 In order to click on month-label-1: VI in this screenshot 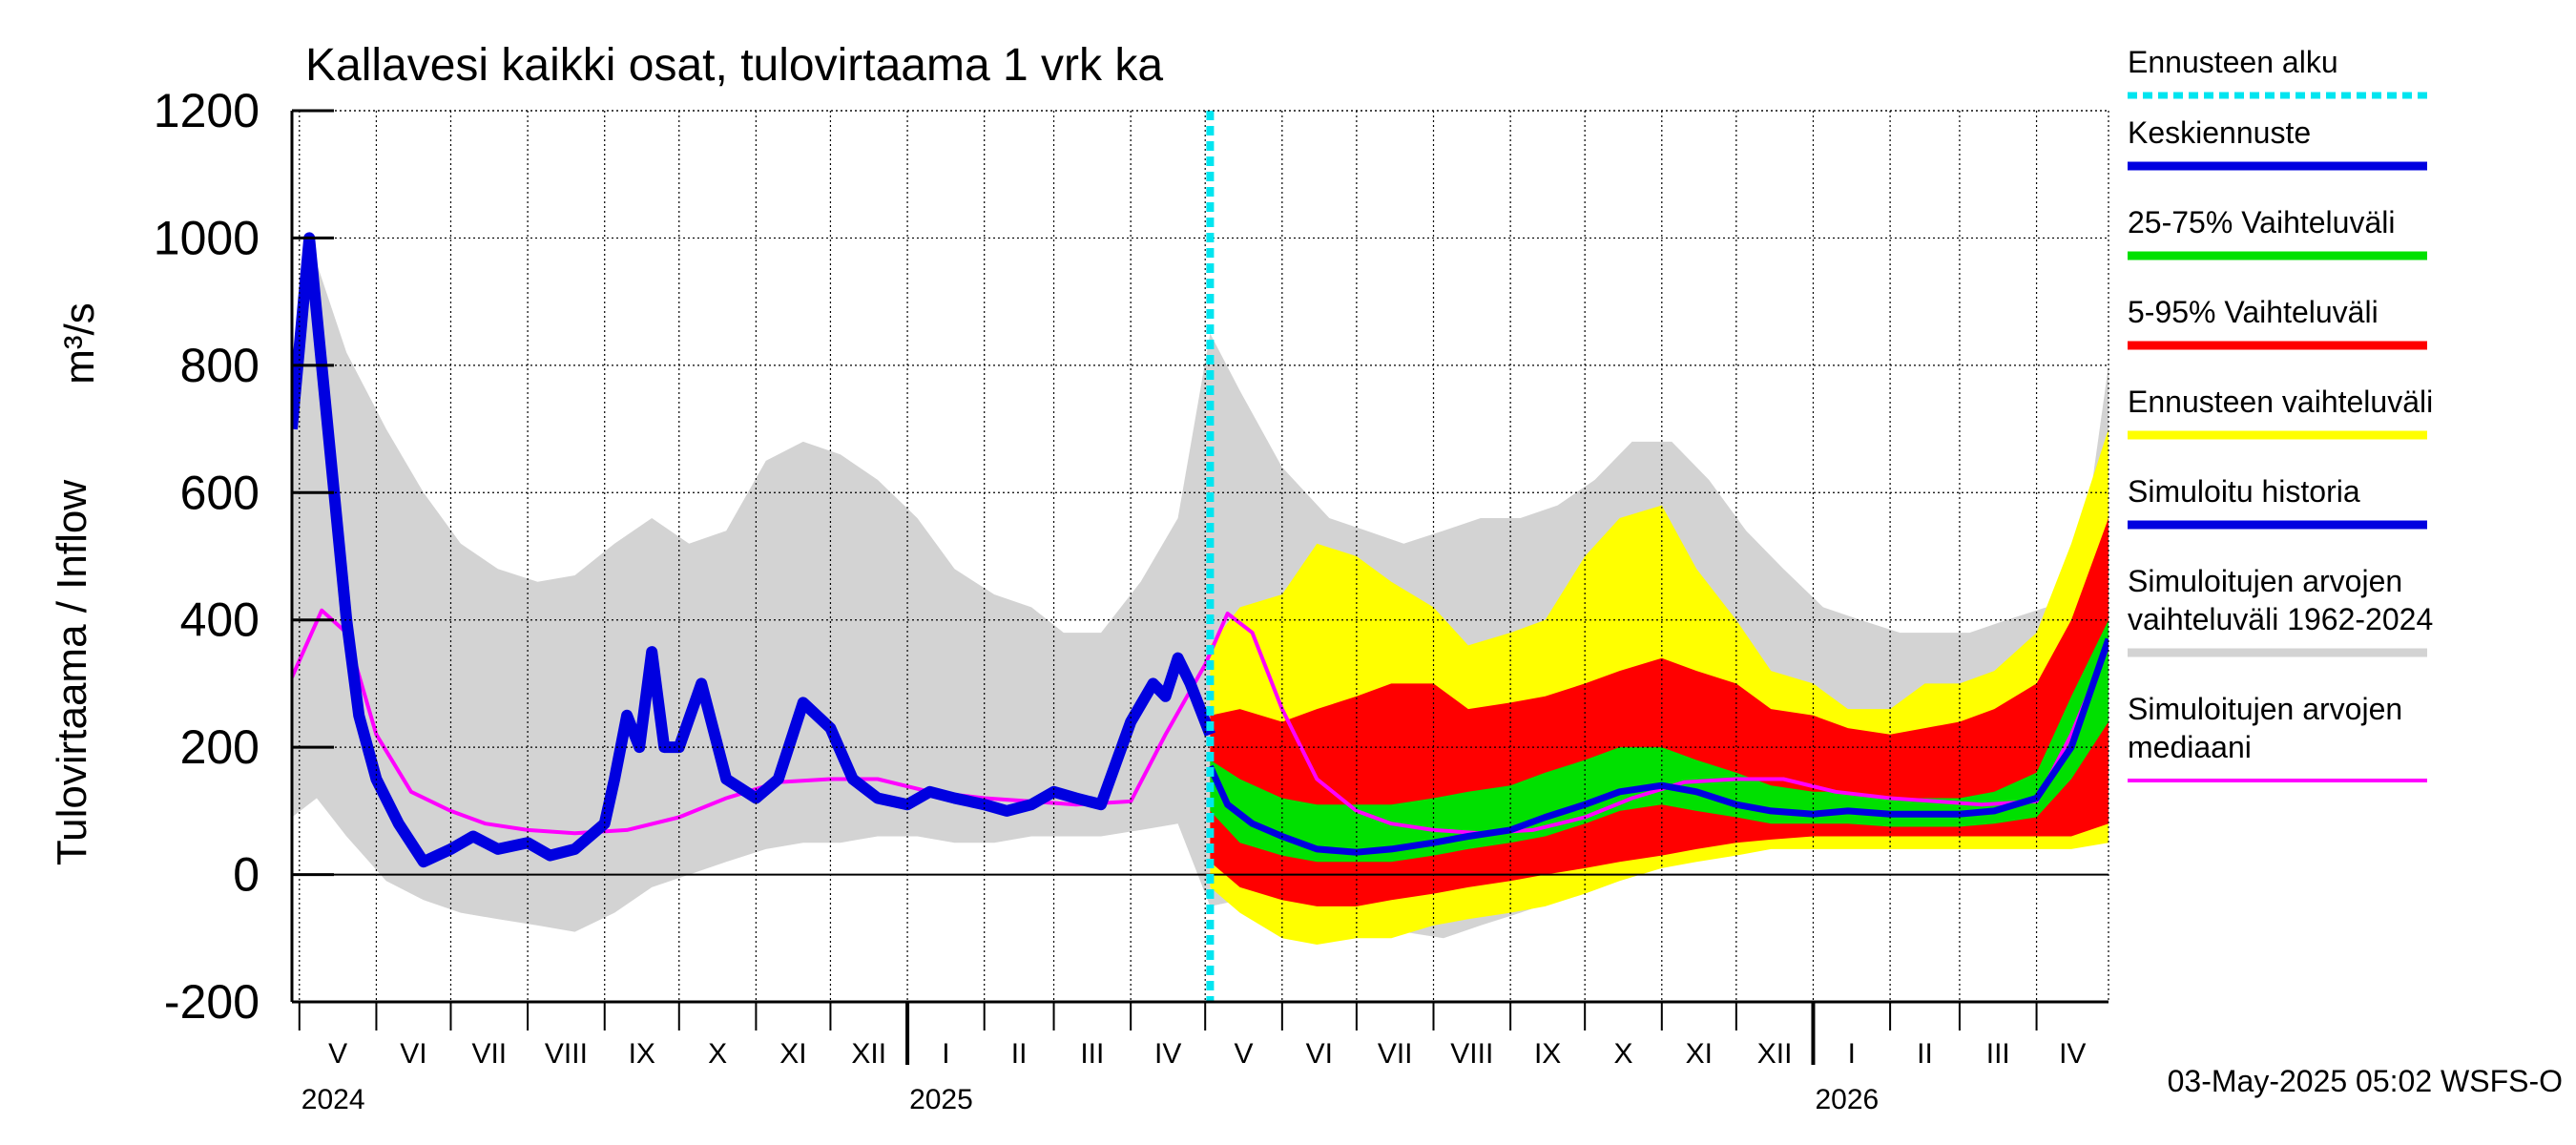, I will do `click(413, 1054)`.